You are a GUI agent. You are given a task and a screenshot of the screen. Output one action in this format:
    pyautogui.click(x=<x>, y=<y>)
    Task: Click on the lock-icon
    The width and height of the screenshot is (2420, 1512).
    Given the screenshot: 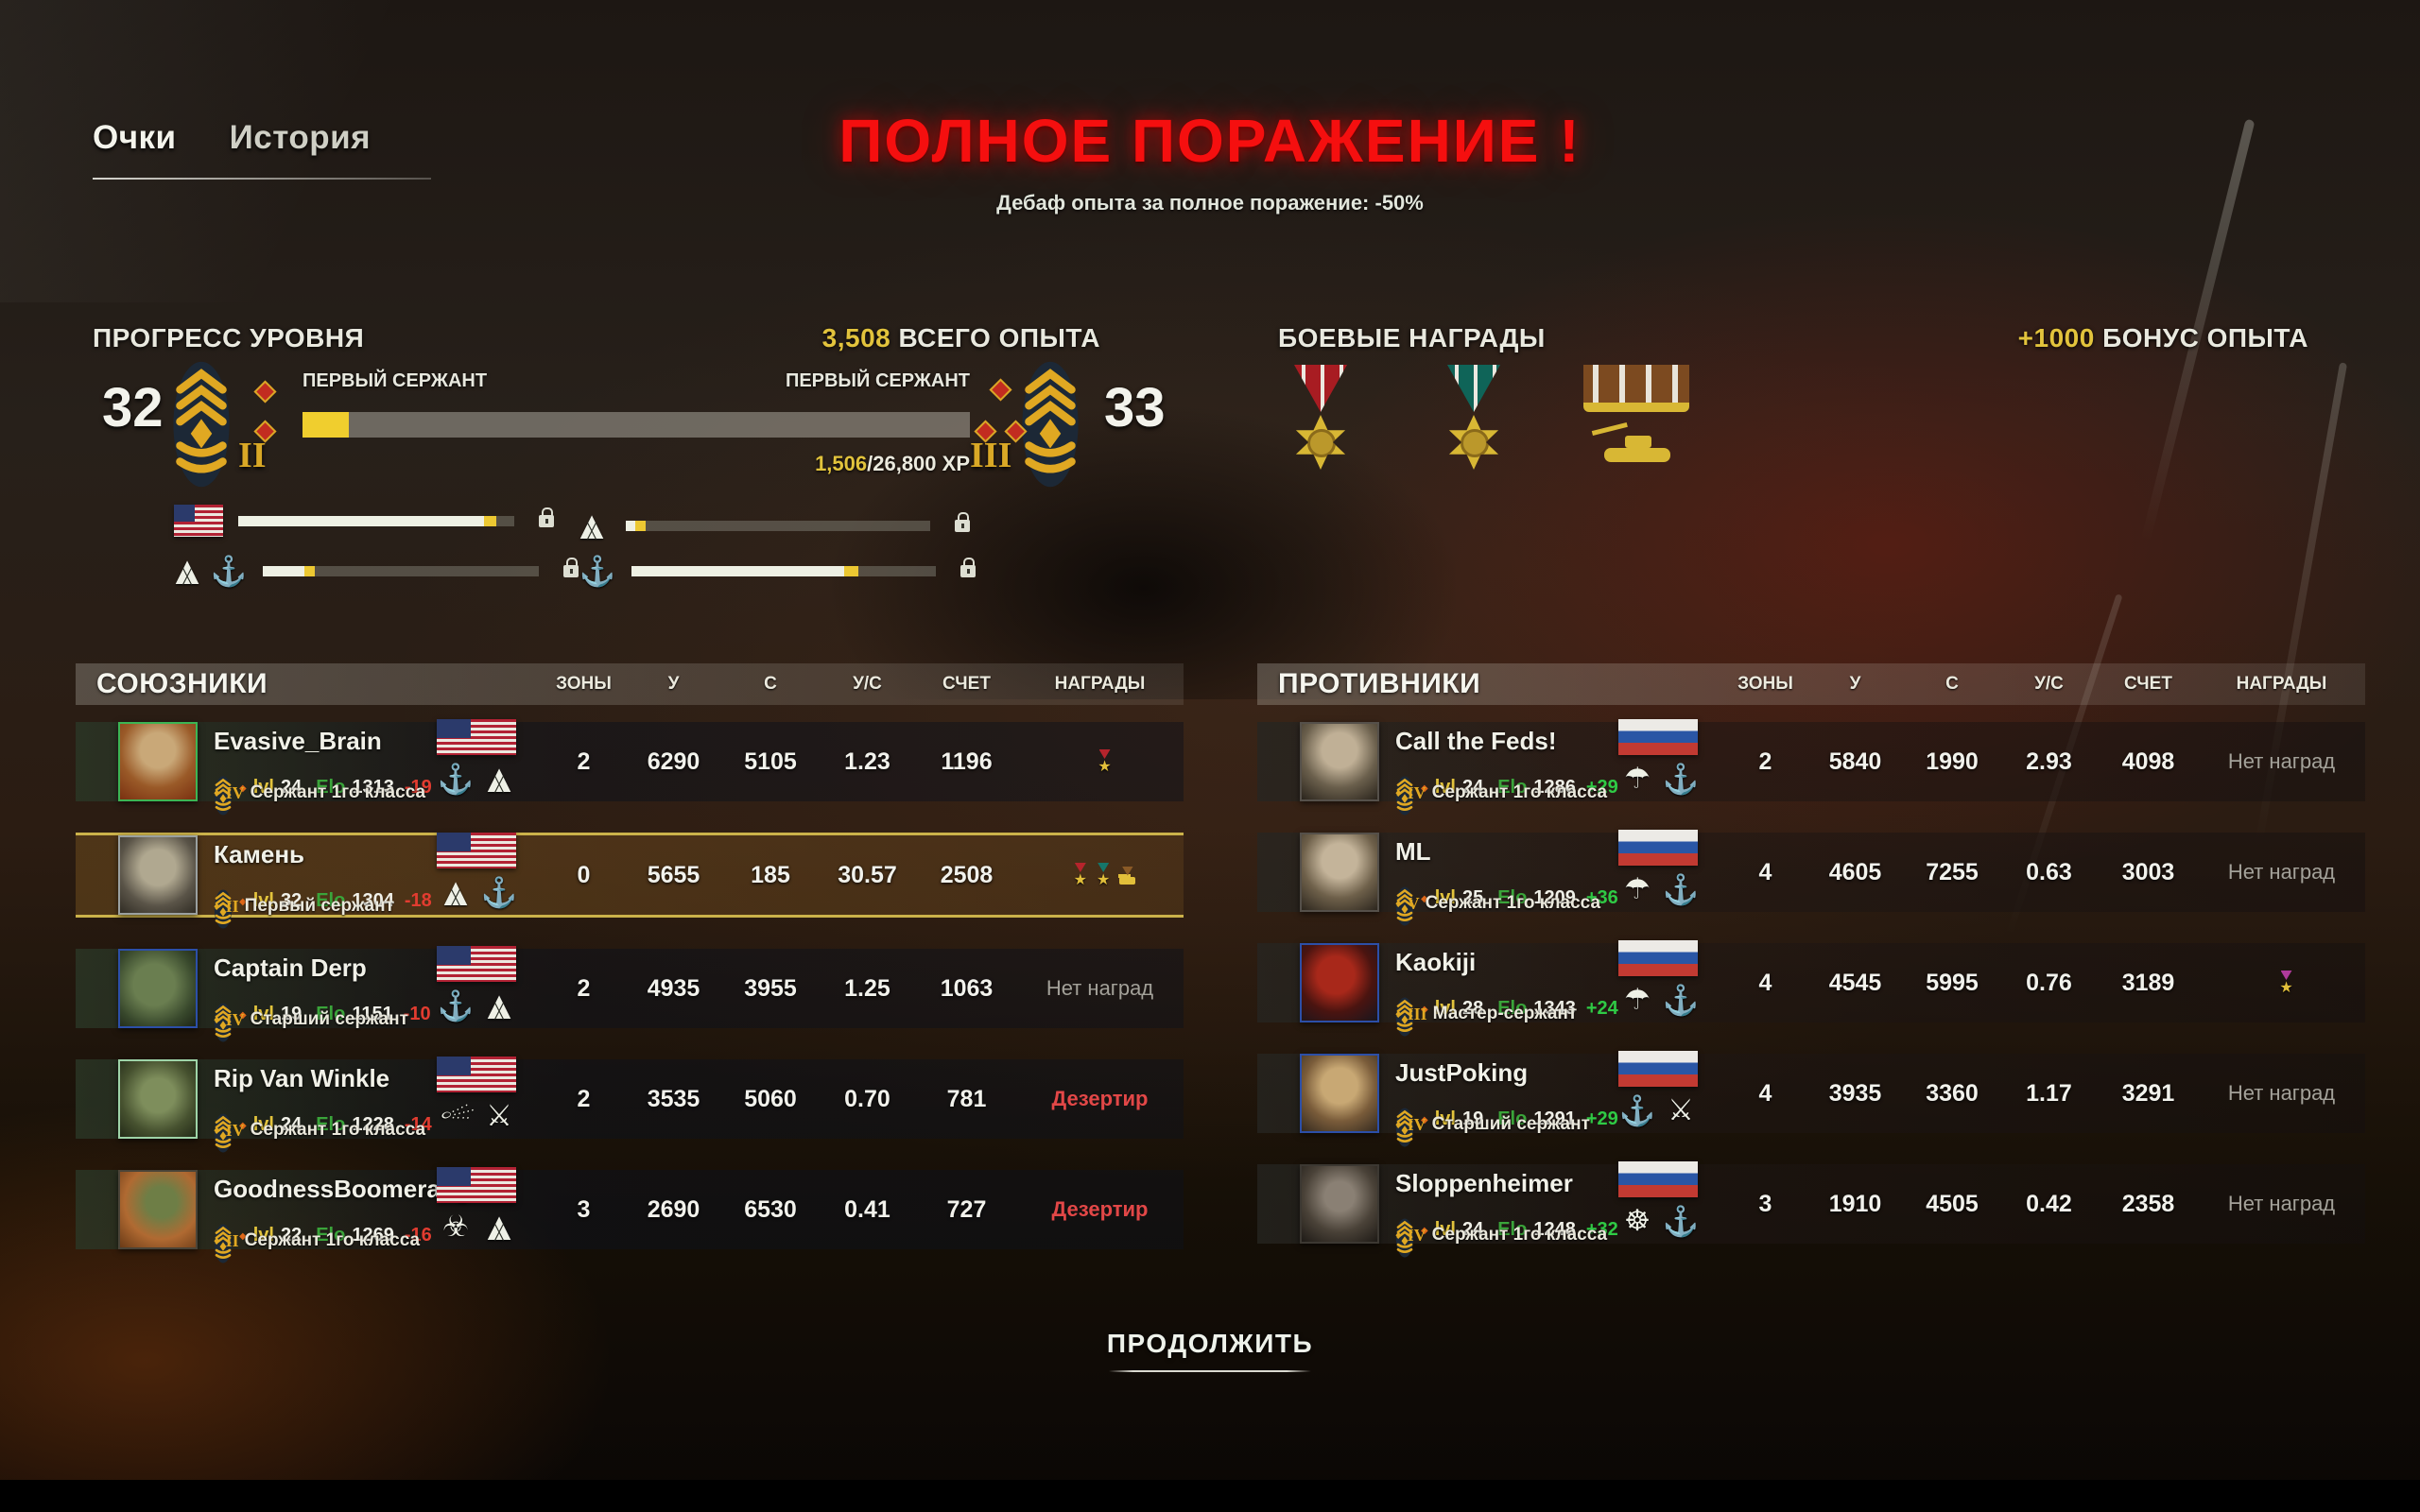 What is the action you would take?
    pyautogui.click(x=963, y=521)
    